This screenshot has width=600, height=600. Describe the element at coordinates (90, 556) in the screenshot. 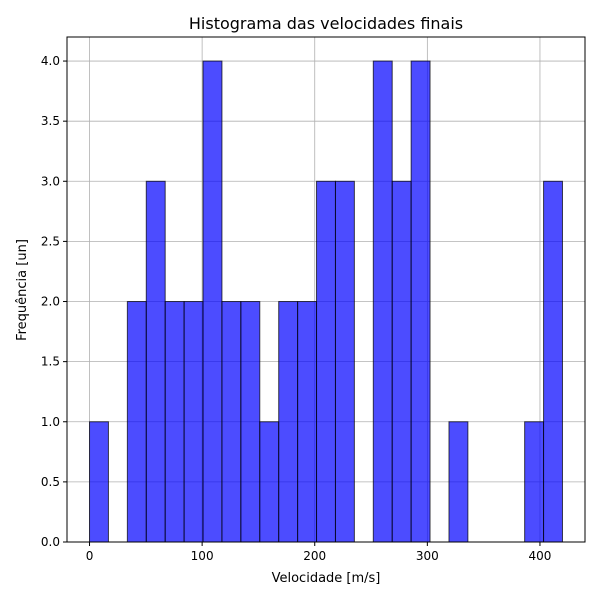

I see `x-tick-label: 0` at that location.